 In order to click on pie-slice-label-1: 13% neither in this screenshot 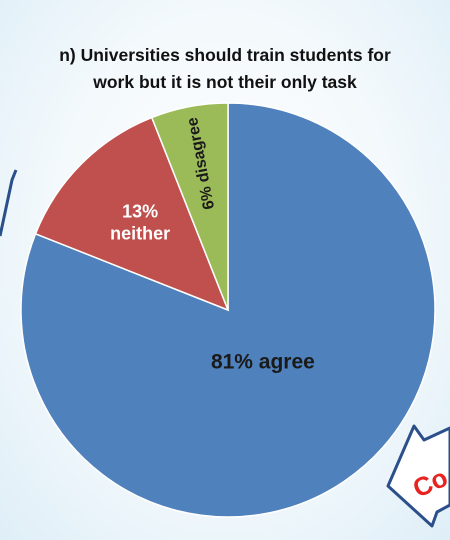, I will do `click(140, 223)`.